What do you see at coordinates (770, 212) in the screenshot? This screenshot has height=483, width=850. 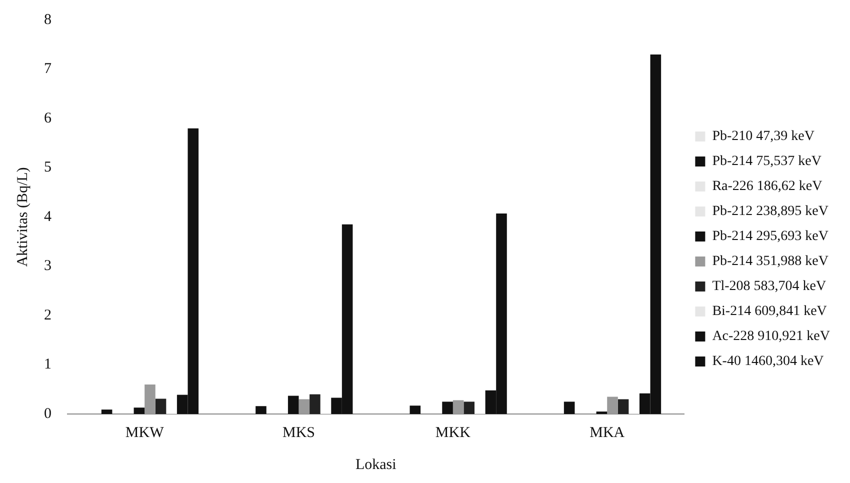 I see `legend-label: Pb-212 238,895 keV` at bounding box center [770, 212].